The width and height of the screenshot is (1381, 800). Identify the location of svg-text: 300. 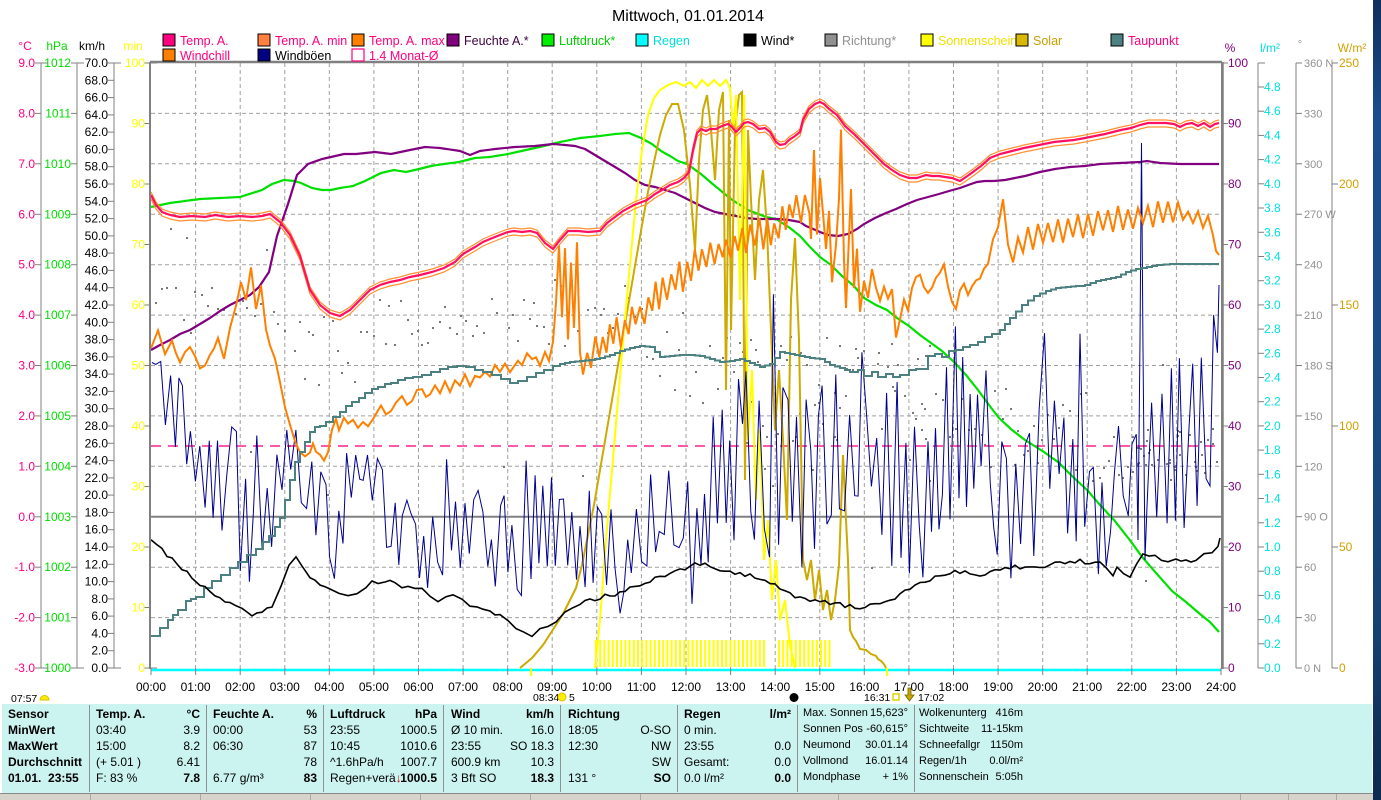
(1313, 165).